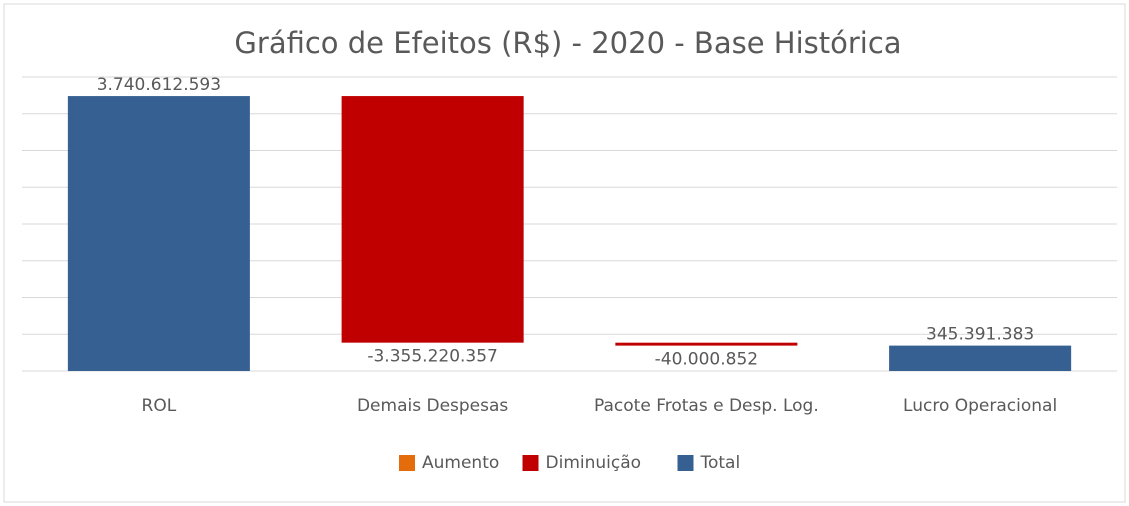 The height and width of the screenshot is (506, 1129). Describe the element at coordinates (159, 85) in the screenshot. I see `data-label: 3.740.612.593` at that location.